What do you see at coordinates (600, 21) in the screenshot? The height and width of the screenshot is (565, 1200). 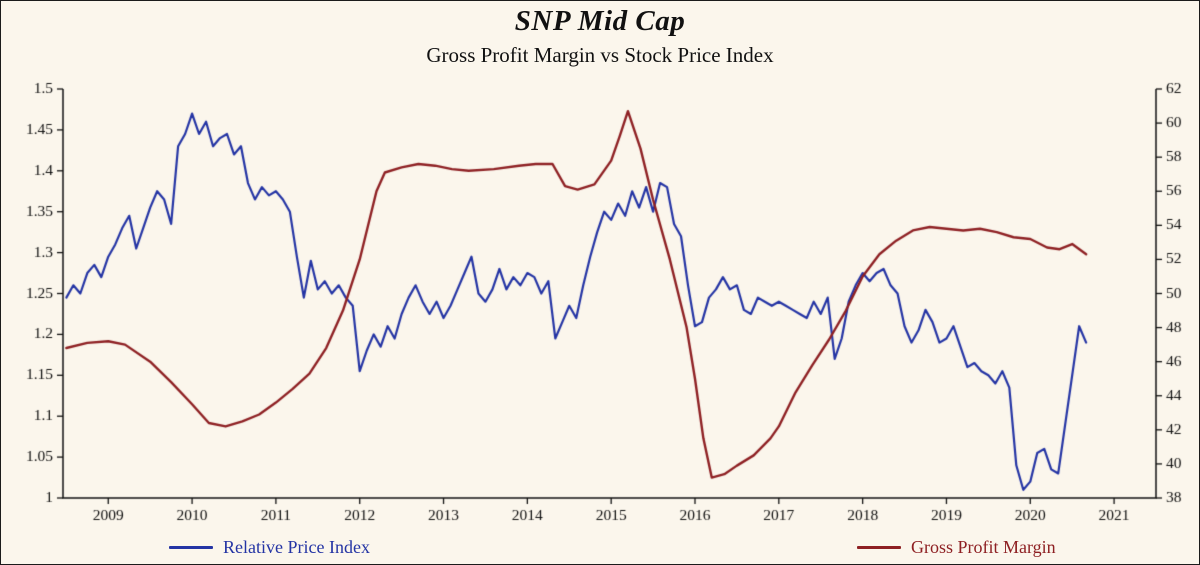 I see `chart-title: SNP Mid Cap` at bounding box center [600, 21].